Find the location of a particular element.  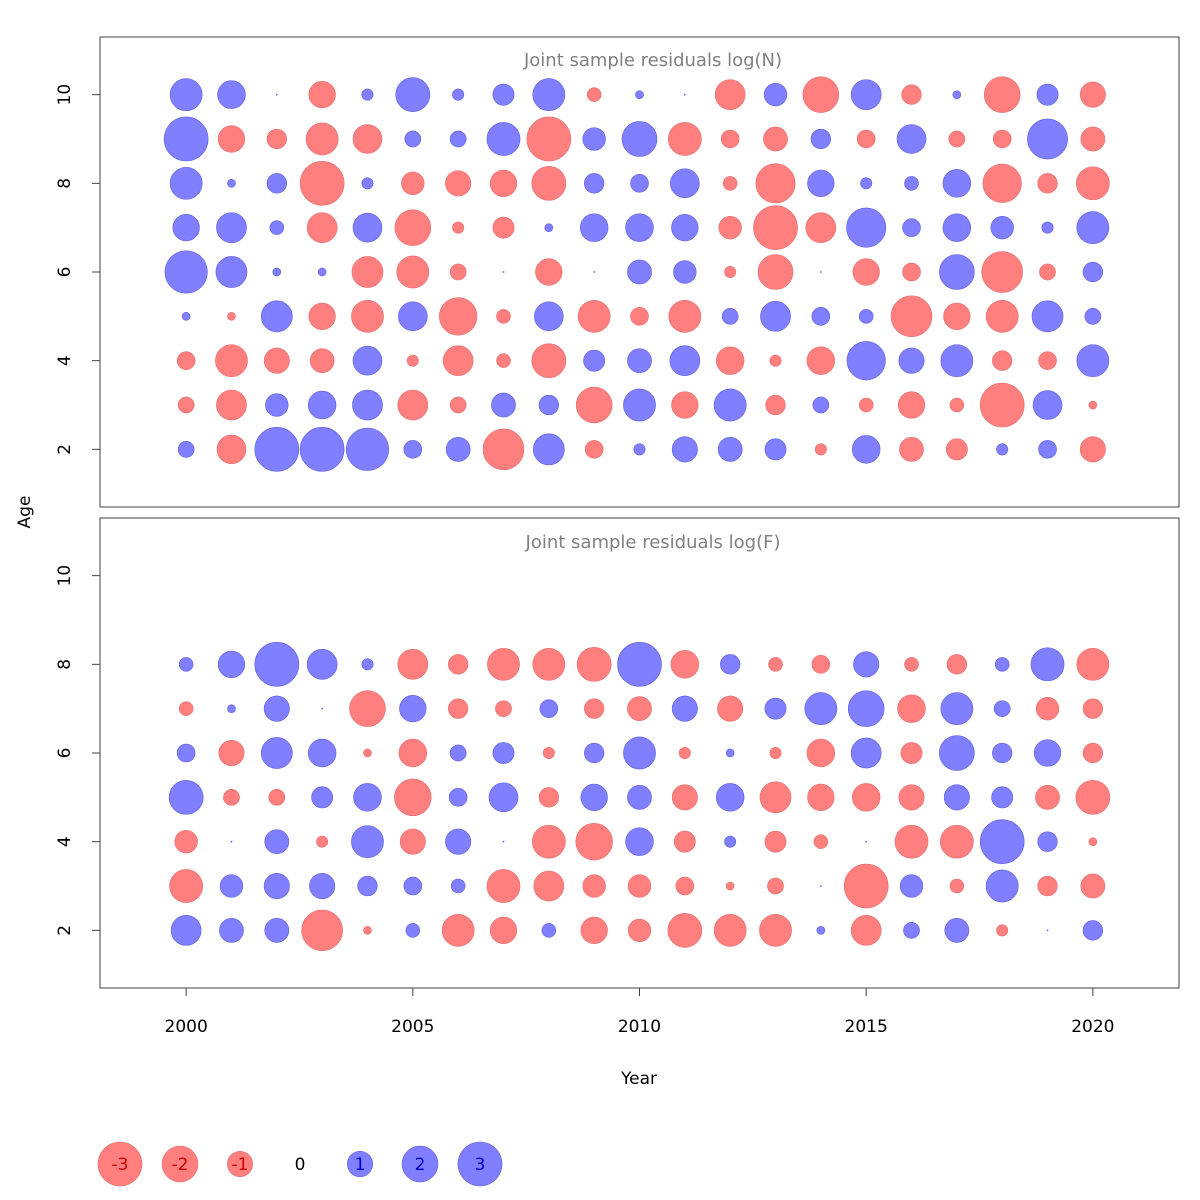

panel-n-bubble-age-5-year-2017 is located at coordinates (957, 316).